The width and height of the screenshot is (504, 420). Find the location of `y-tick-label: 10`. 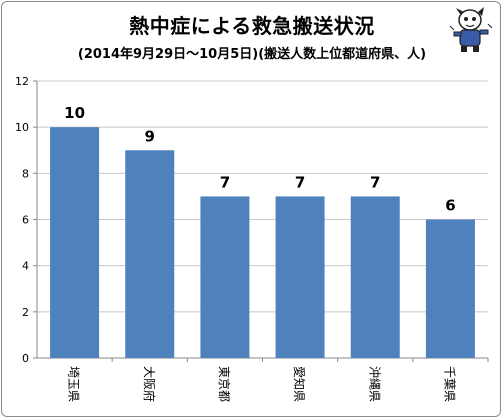

y-tick-label: 10 is located at coordinates (22, 127).